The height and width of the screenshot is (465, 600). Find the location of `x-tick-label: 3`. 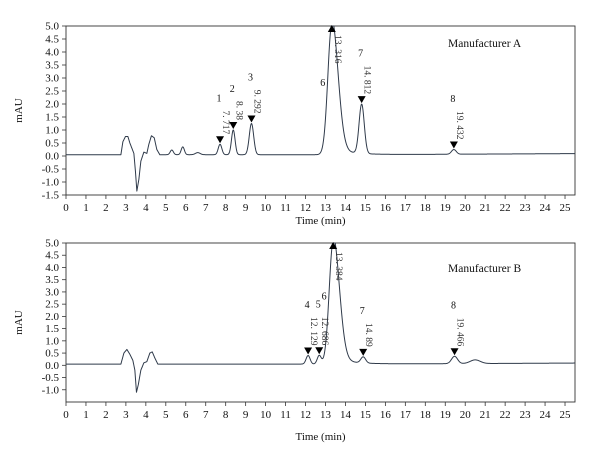

x-tick-label: 3 is located at coordinates (126, 415).